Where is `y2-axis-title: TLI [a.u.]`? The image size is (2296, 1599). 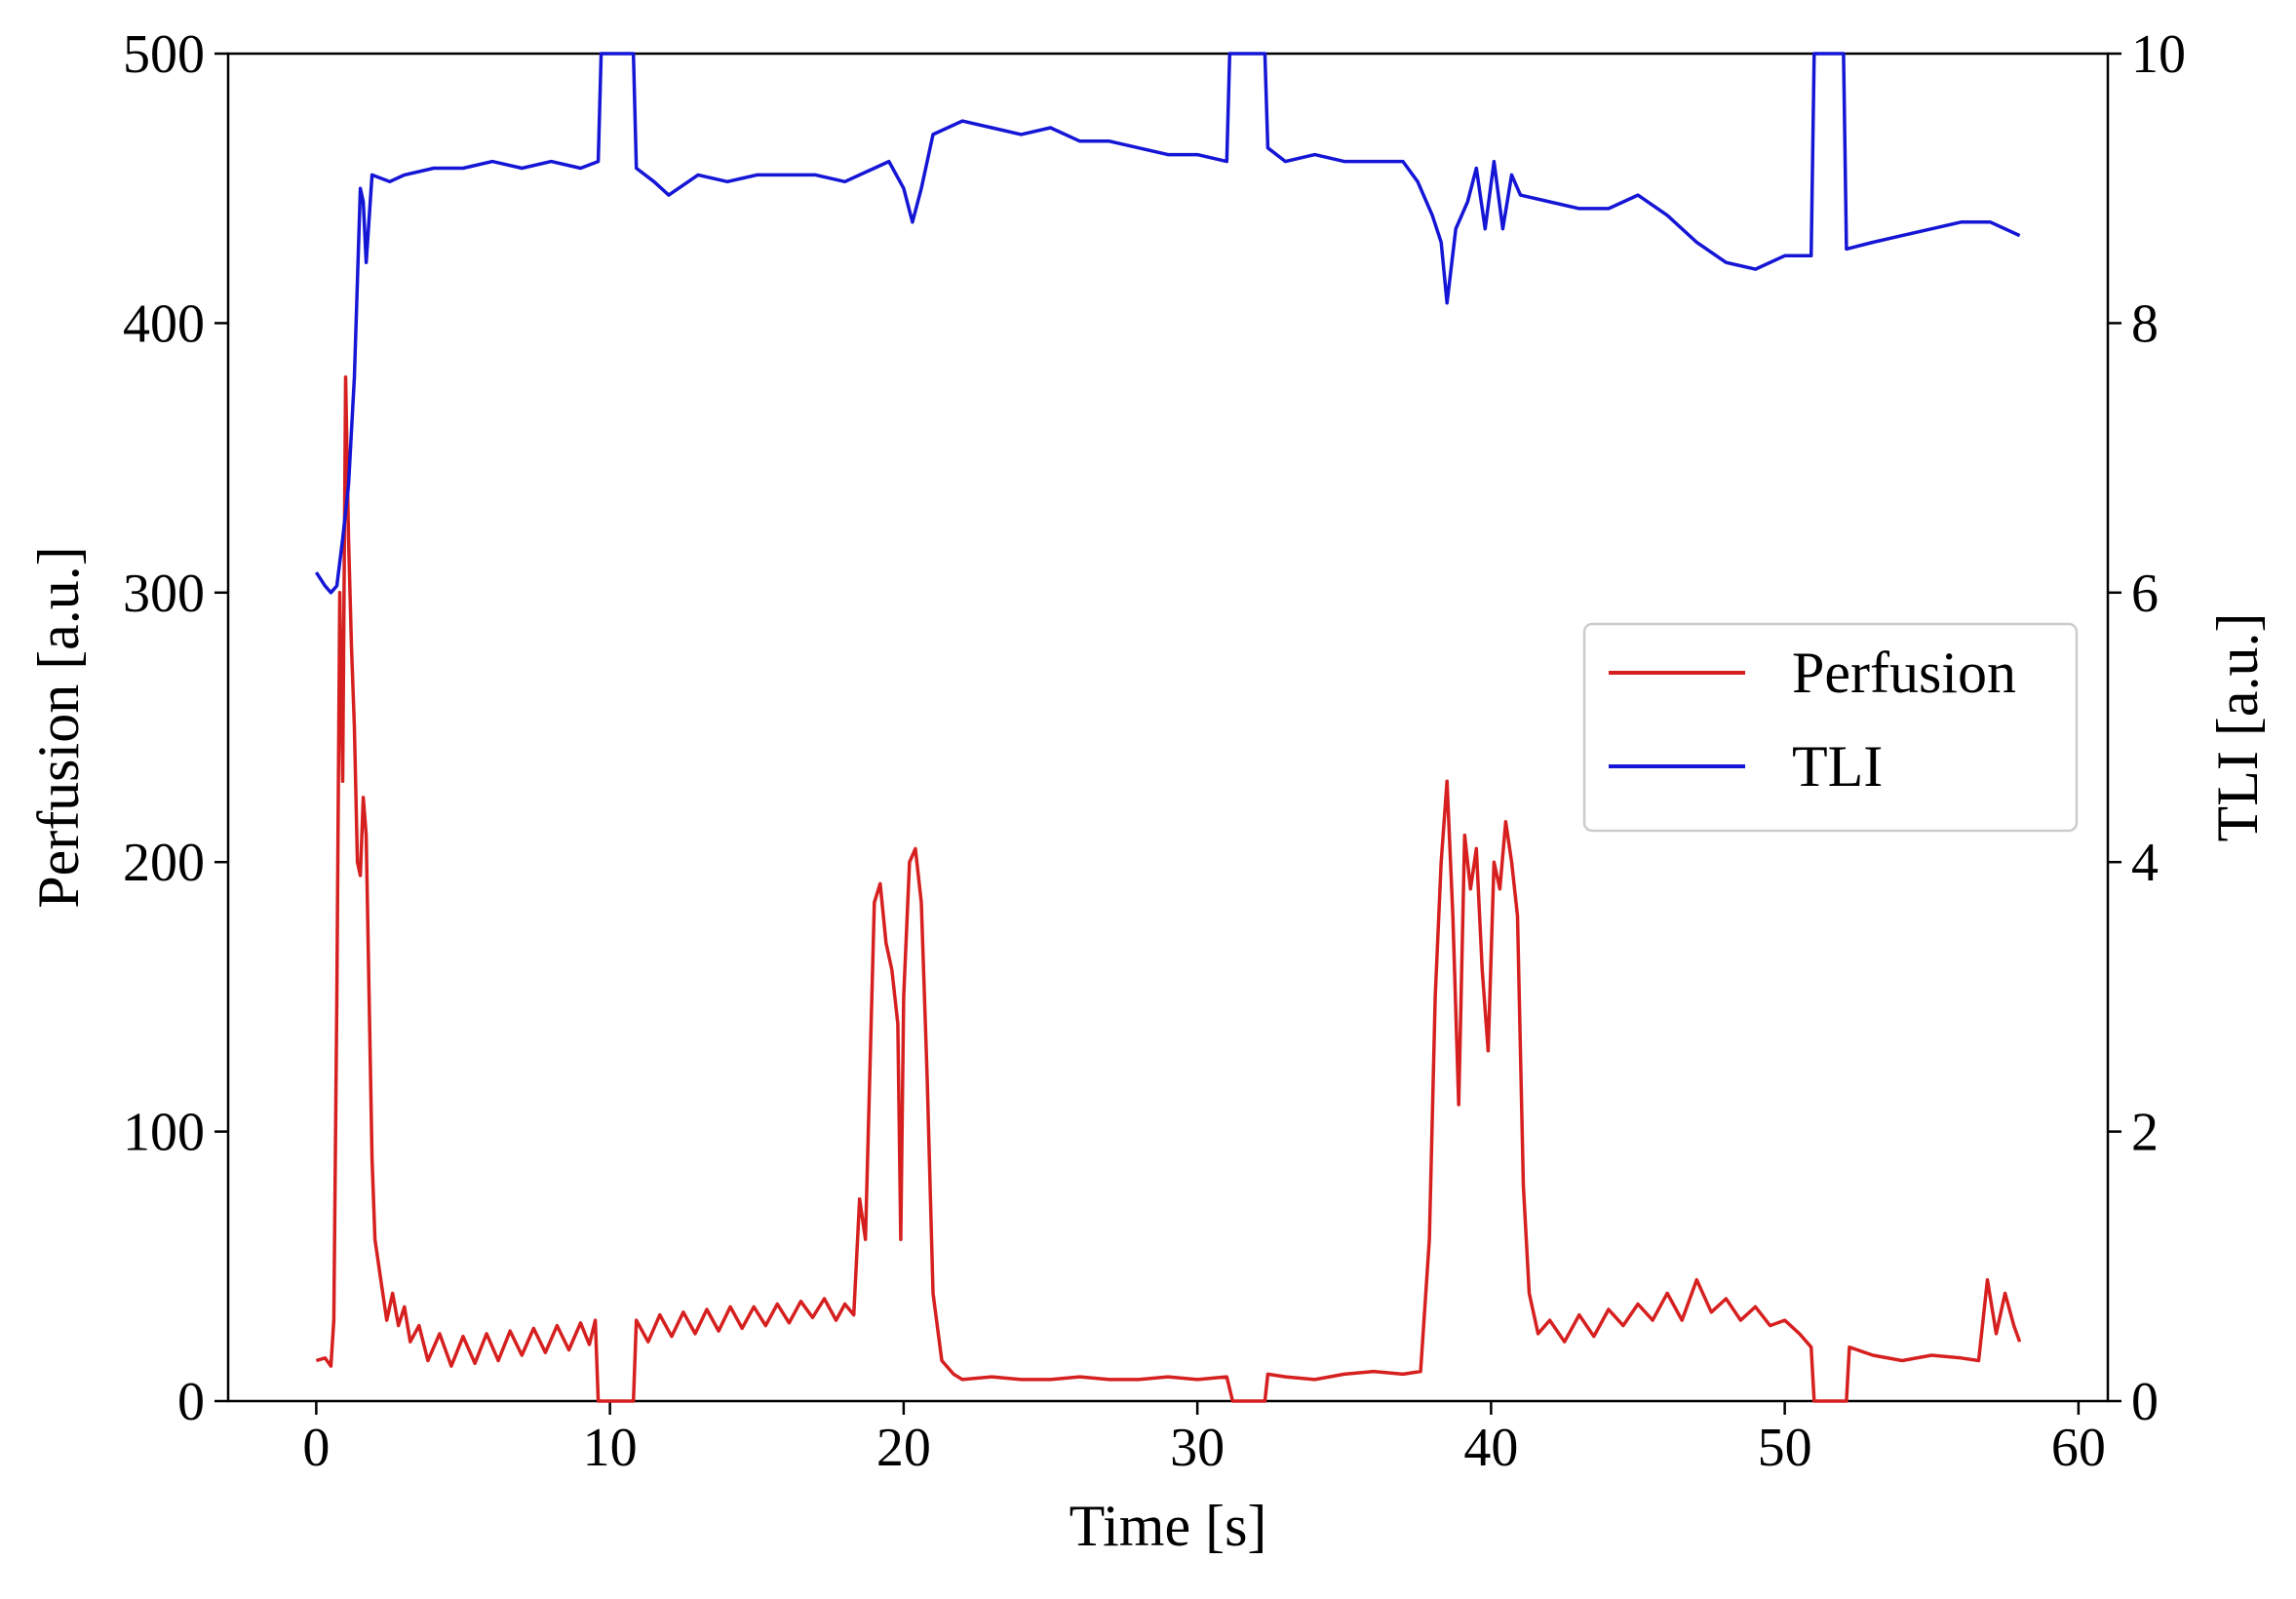
y2-axis-title: TLI [a.u.] is located at coordinates (2237, 727).